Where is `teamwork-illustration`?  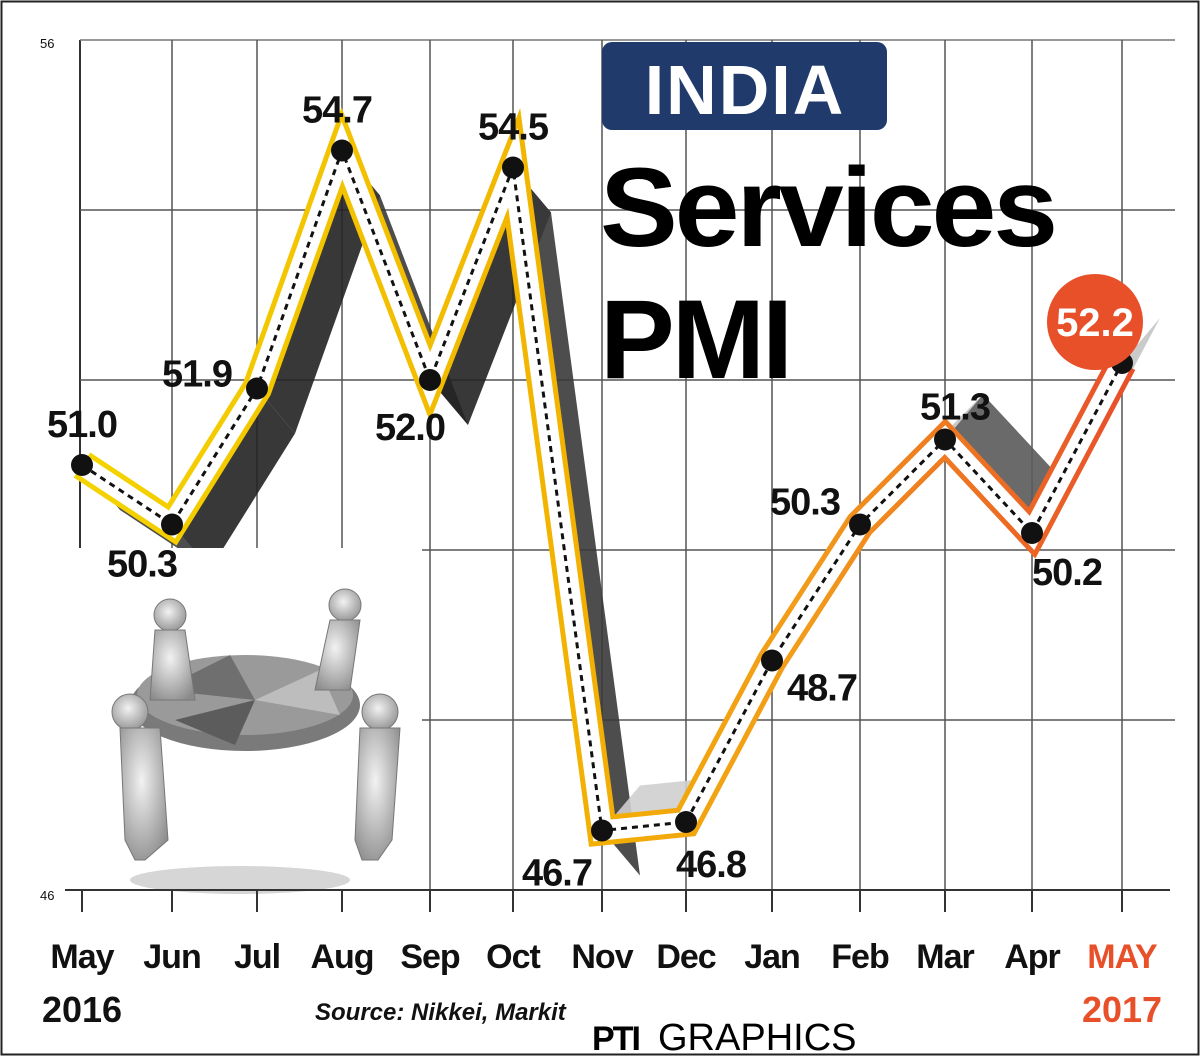
teamwork-illustration is located at coordinates (246, 724).